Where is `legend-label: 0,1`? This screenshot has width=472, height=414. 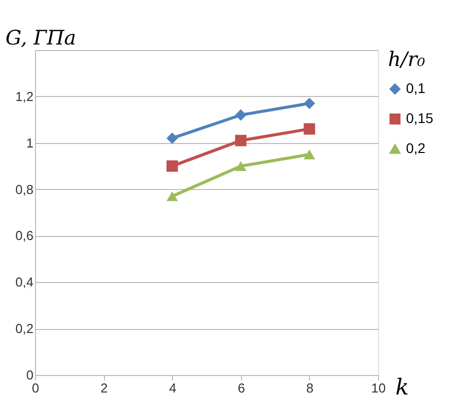
legend-label: 0,1 is located at coordinates (416, 88).